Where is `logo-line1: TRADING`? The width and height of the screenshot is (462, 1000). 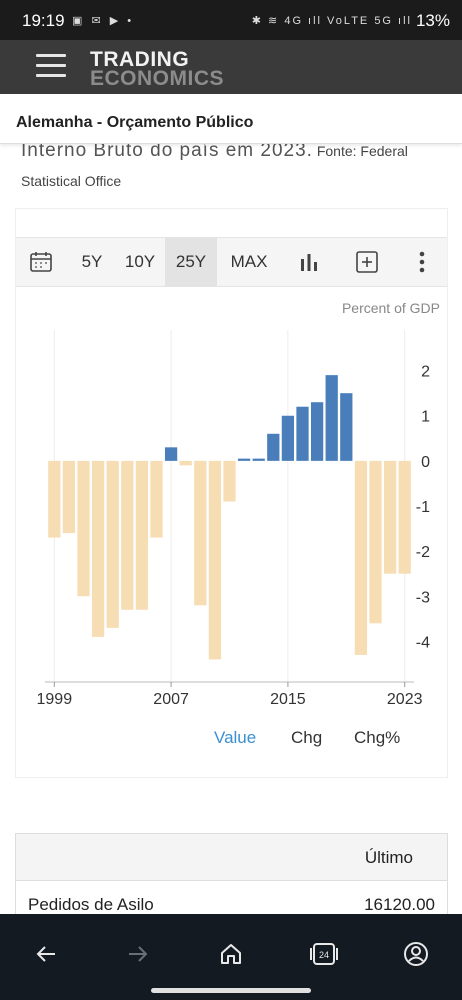 logo-line1: TRADING is located at coordinates (140, 59).